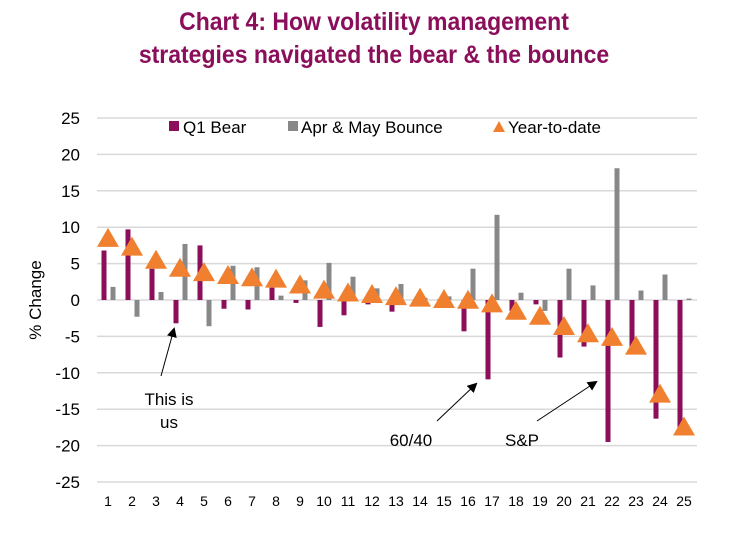 The height and width of the screenshot is (536, 748). What do you see at coordinates (276, 501) in the screenshot?
I see `x-tick-label: 8` at bounding box center [276, 501].